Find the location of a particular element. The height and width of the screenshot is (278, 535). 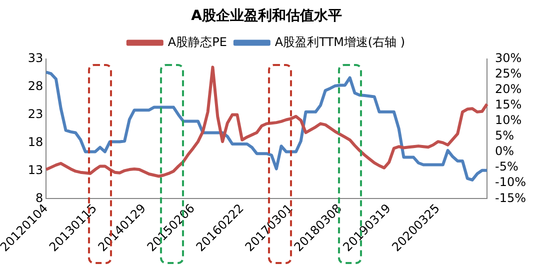

y-tick-label: 18 is located at coordinates (36, 141).